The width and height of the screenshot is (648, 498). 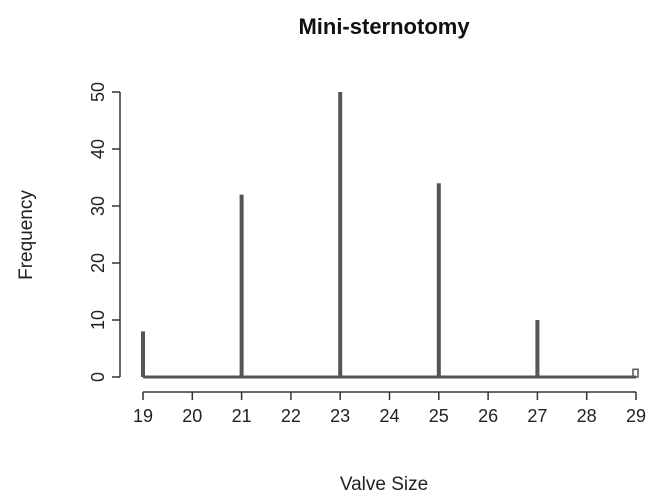 What do you see at coordinates (389, 416) in the screenshot?
I see `x-tick-label: 24` at bounding box center [389, 416].